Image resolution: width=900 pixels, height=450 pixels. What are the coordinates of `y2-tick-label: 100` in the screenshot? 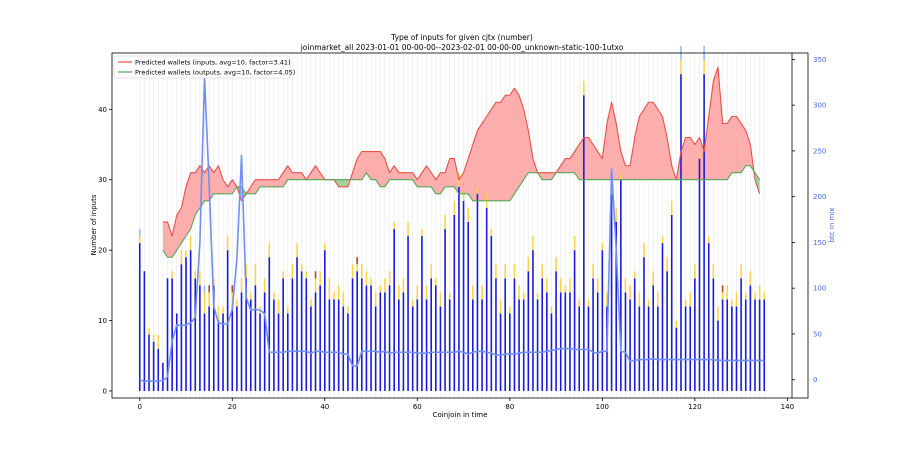 It's located at (819, 289).